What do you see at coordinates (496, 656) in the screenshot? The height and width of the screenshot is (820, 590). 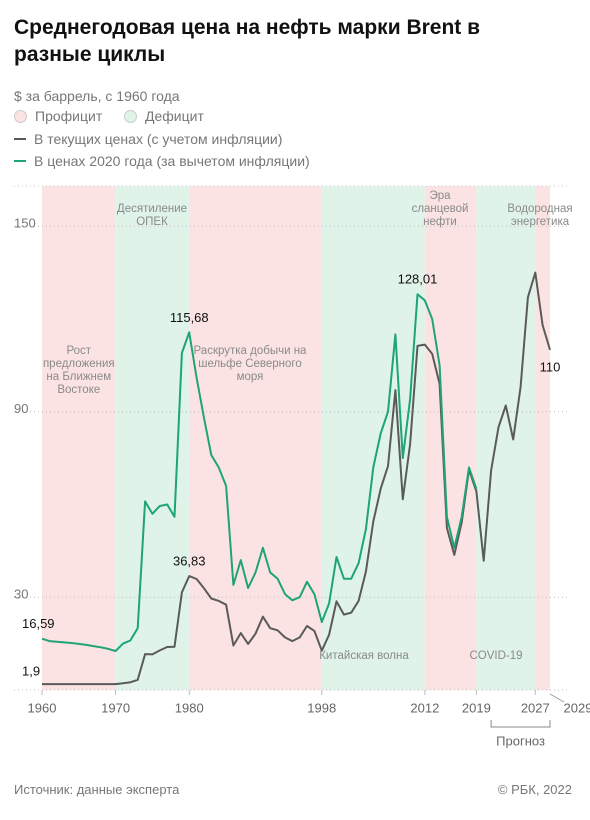 I see `band-label: COVID-19` at bounding box center [496, 656].